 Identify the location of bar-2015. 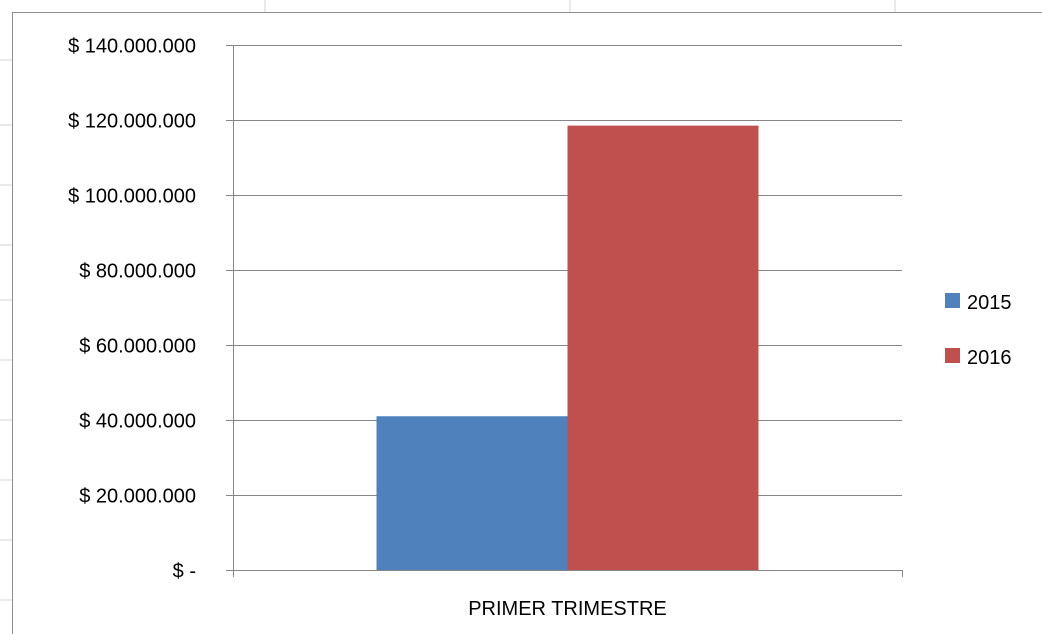
(472, 493).